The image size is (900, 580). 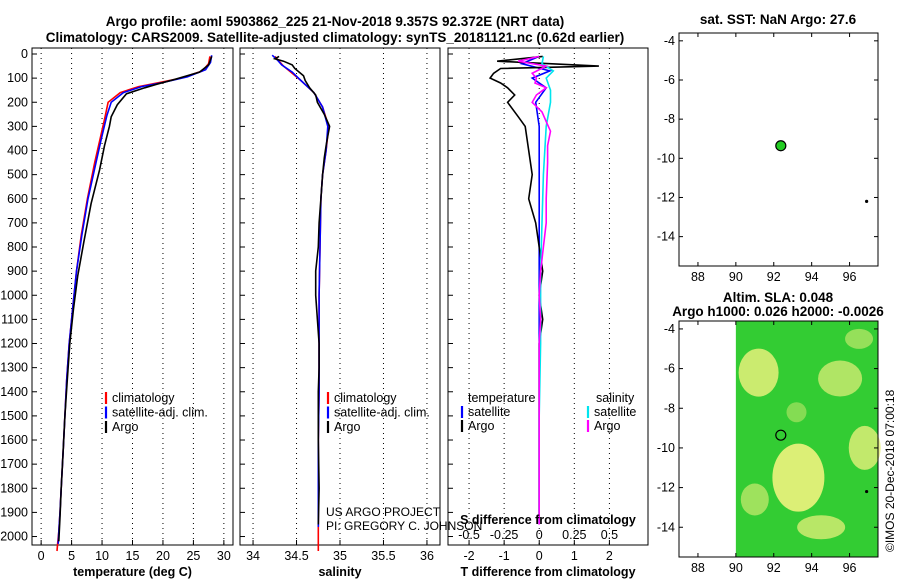 I want to click on imos-stamp: ©IMOS 20-Dec-2018 07:00:18, so click(x=890, y=470).